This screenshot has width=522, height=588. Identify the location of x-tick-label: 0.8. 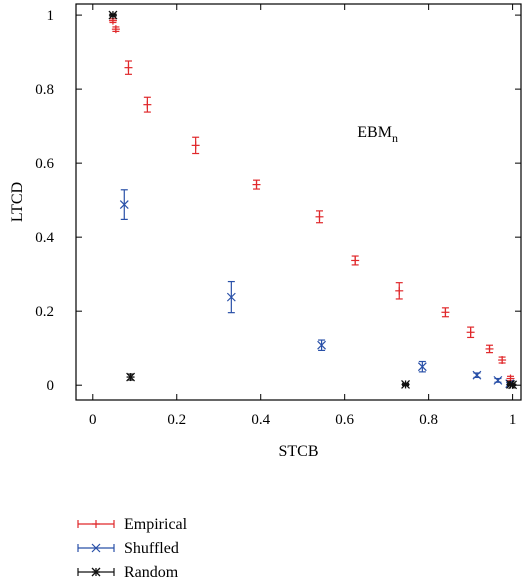
(428, 420).